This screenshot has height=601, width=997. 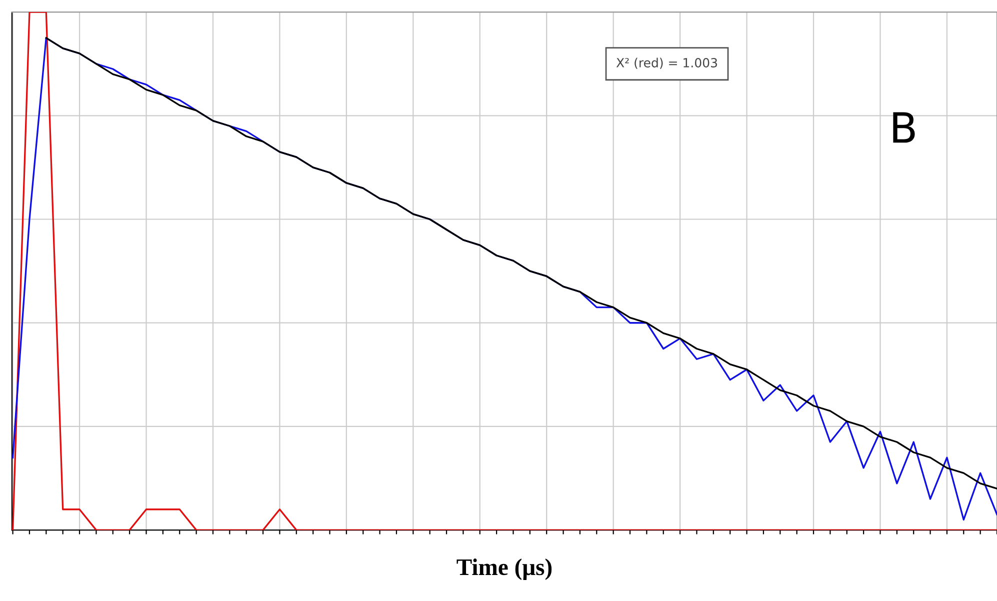 What do you see at coordinates (667, 63) in the screenshot?
I see `annotation: X² (red) = 1.003` at bounding box center [667, 63].